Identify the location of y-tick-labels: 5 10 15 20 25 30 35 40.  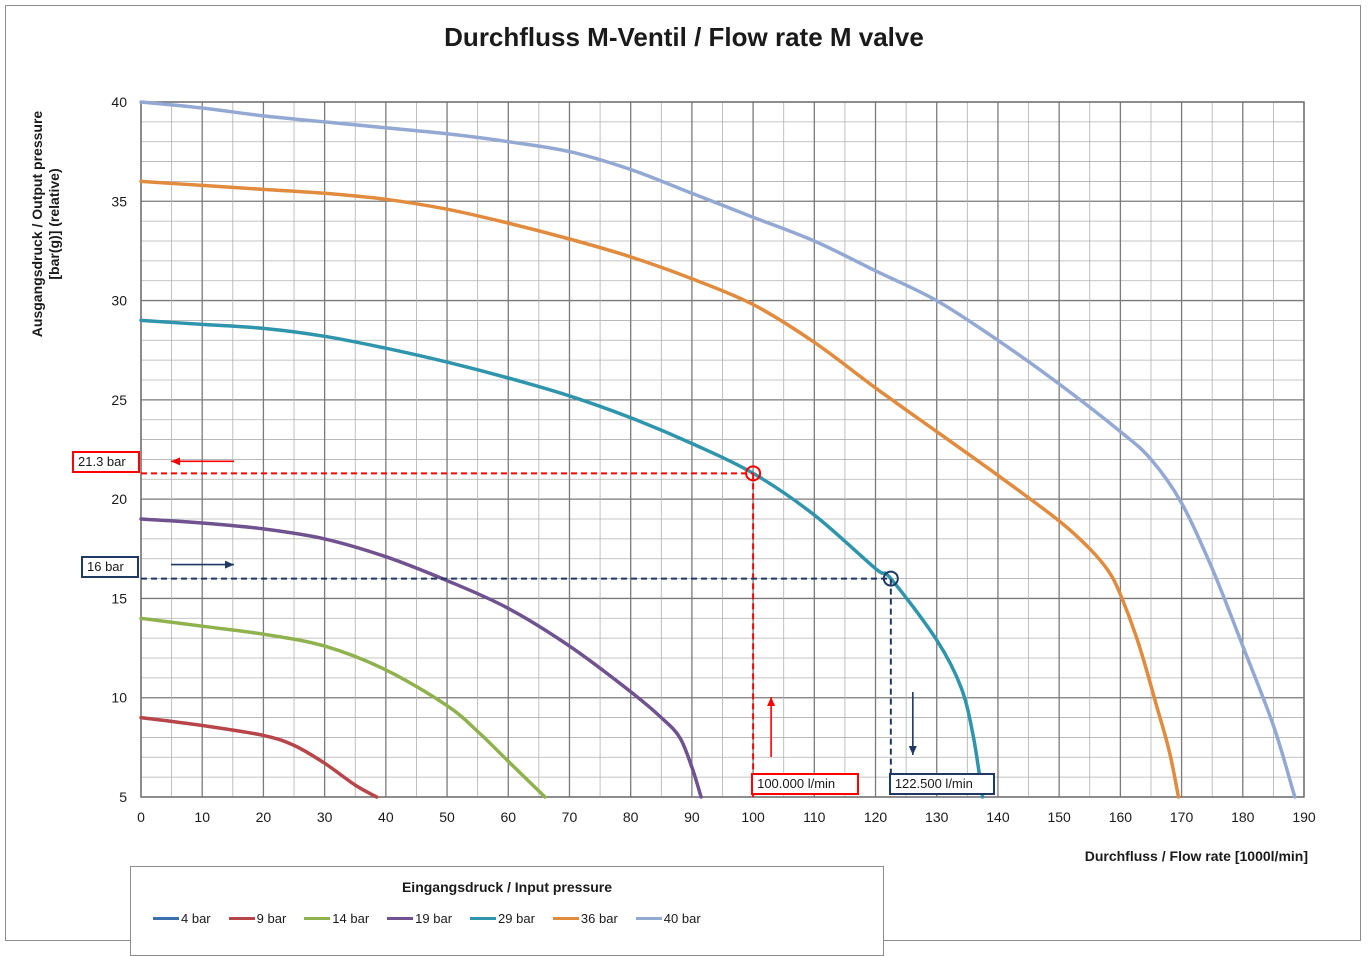
(119, 449).